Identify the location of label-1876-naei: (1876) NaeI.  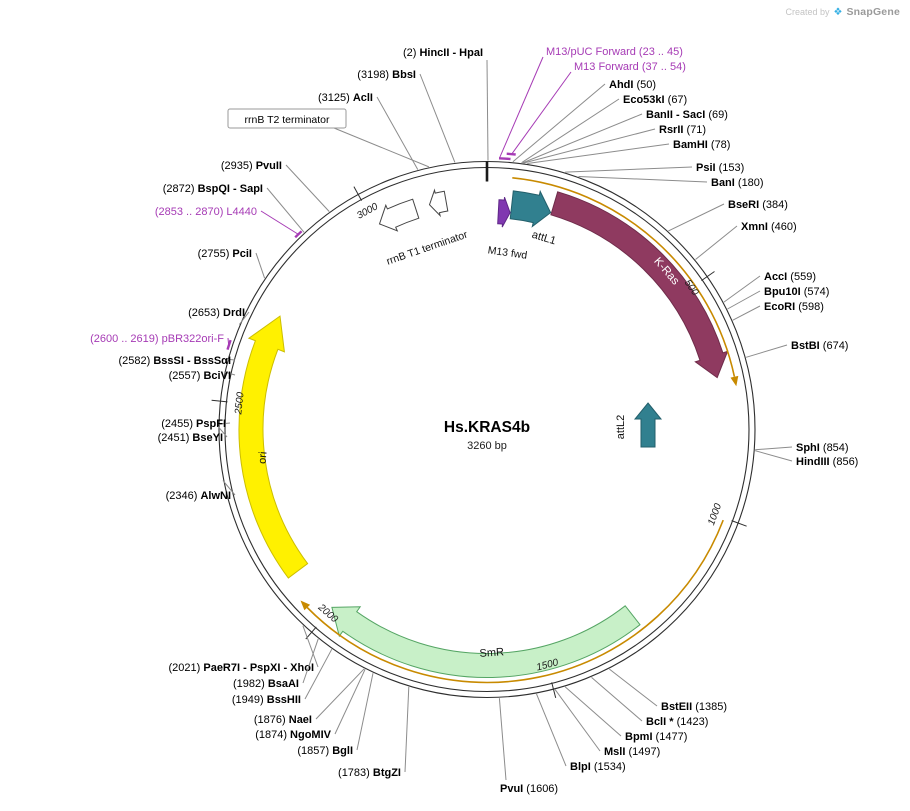
(283, 720).